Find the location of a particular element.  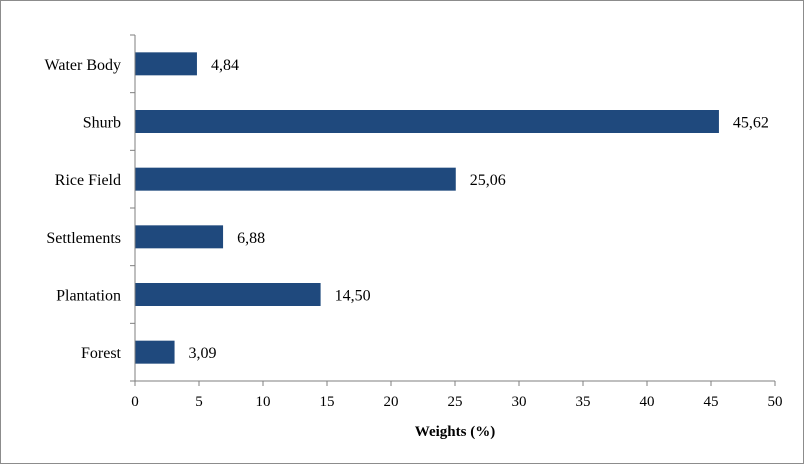

value-label-forest: 3,09 is located at coordinates (203, 353).